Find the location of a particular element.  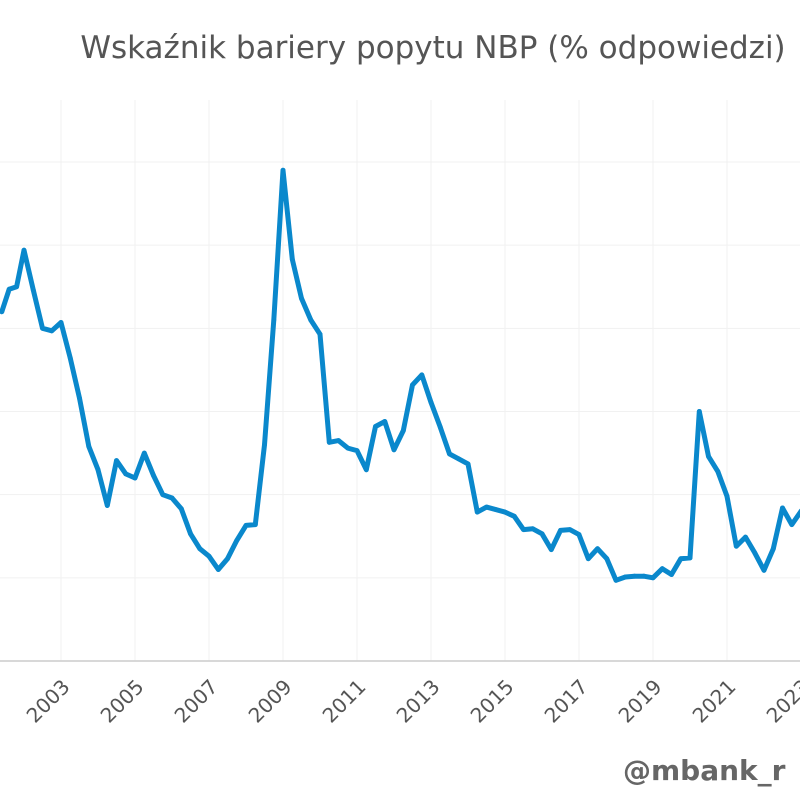

x-tick-label: 2015 is located at coordinates (492, 701).